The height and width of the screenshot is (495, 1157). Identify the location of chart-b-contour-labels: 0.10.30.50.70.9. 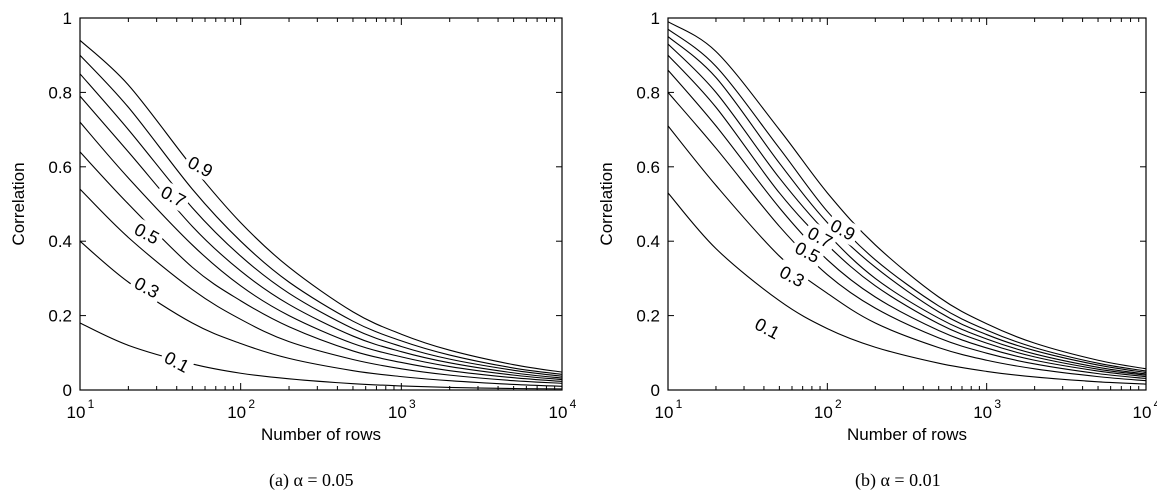
(805, 278).